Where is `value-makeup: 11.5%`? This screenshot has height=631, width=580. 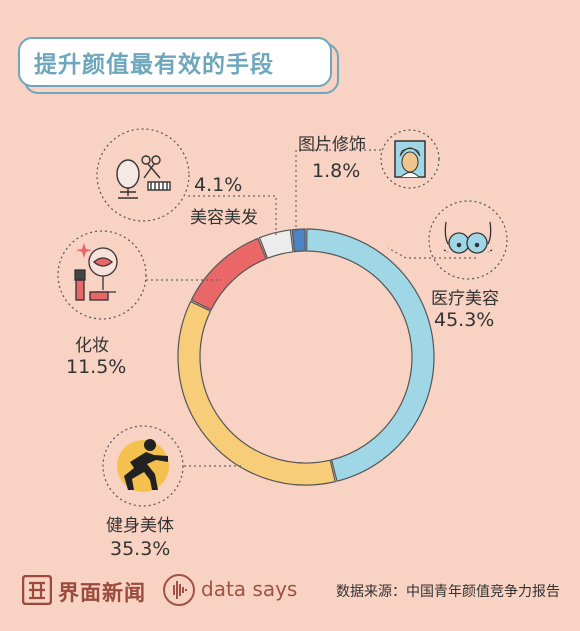 value-makeup: 11.5% is located at coordinates (96, 367).